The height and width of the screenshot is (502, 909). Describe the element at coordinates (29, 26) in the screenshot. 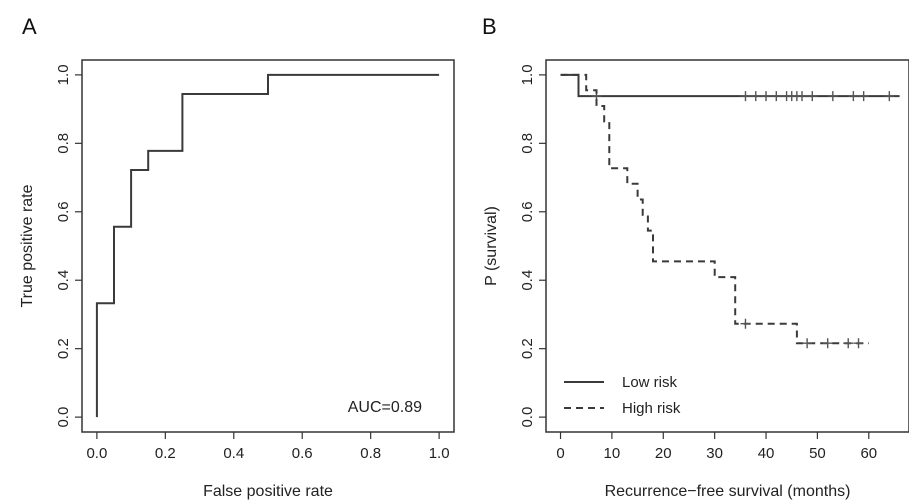

I see `panel-label: A` at that location.